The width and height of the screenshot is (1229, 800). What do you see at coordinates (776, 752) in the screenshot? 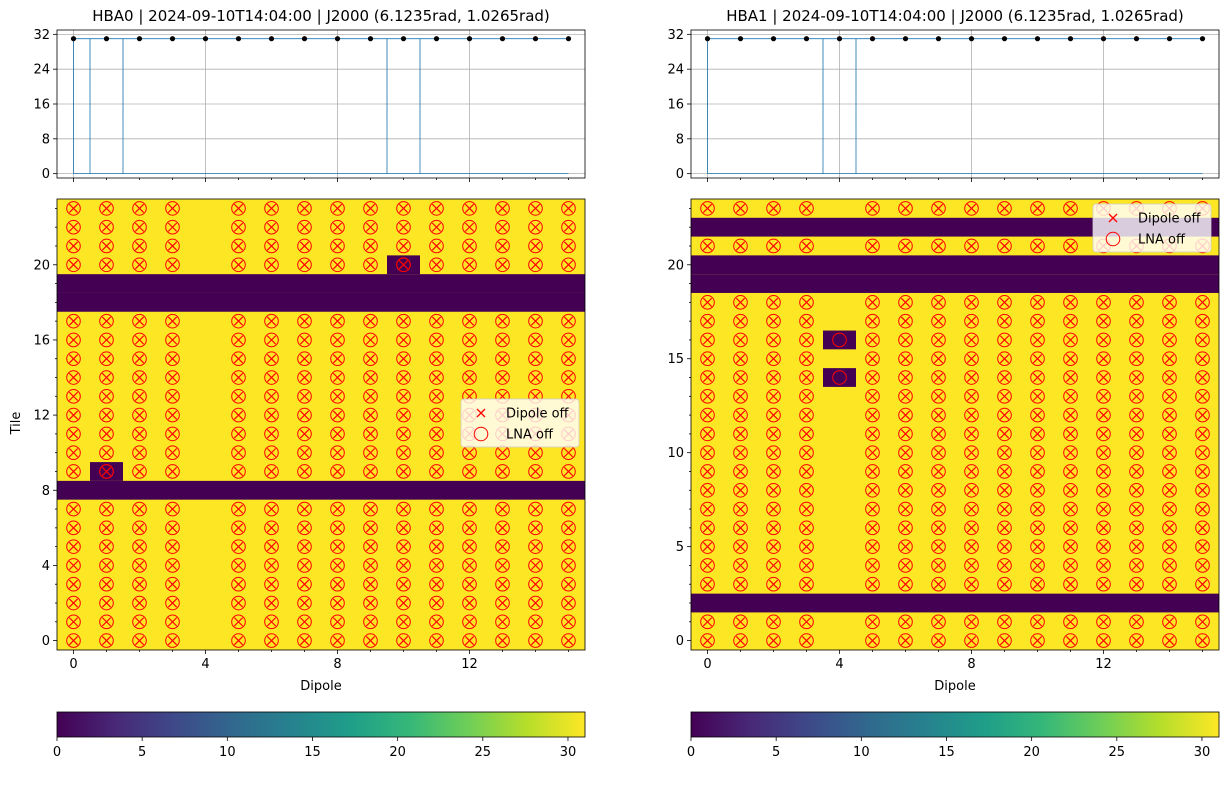
I see `colorbar-tick-label: 5` at bounding box center [776, 752].